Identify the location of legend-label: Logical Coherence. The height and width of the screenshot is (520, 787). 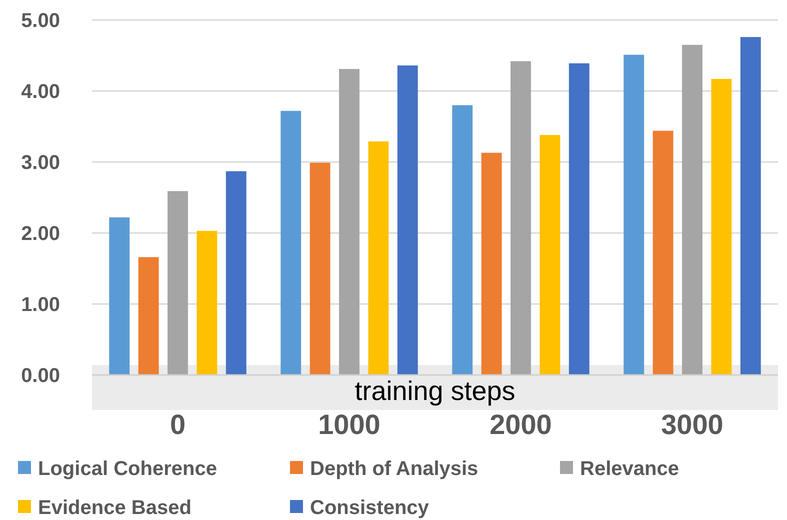
(127, 469).